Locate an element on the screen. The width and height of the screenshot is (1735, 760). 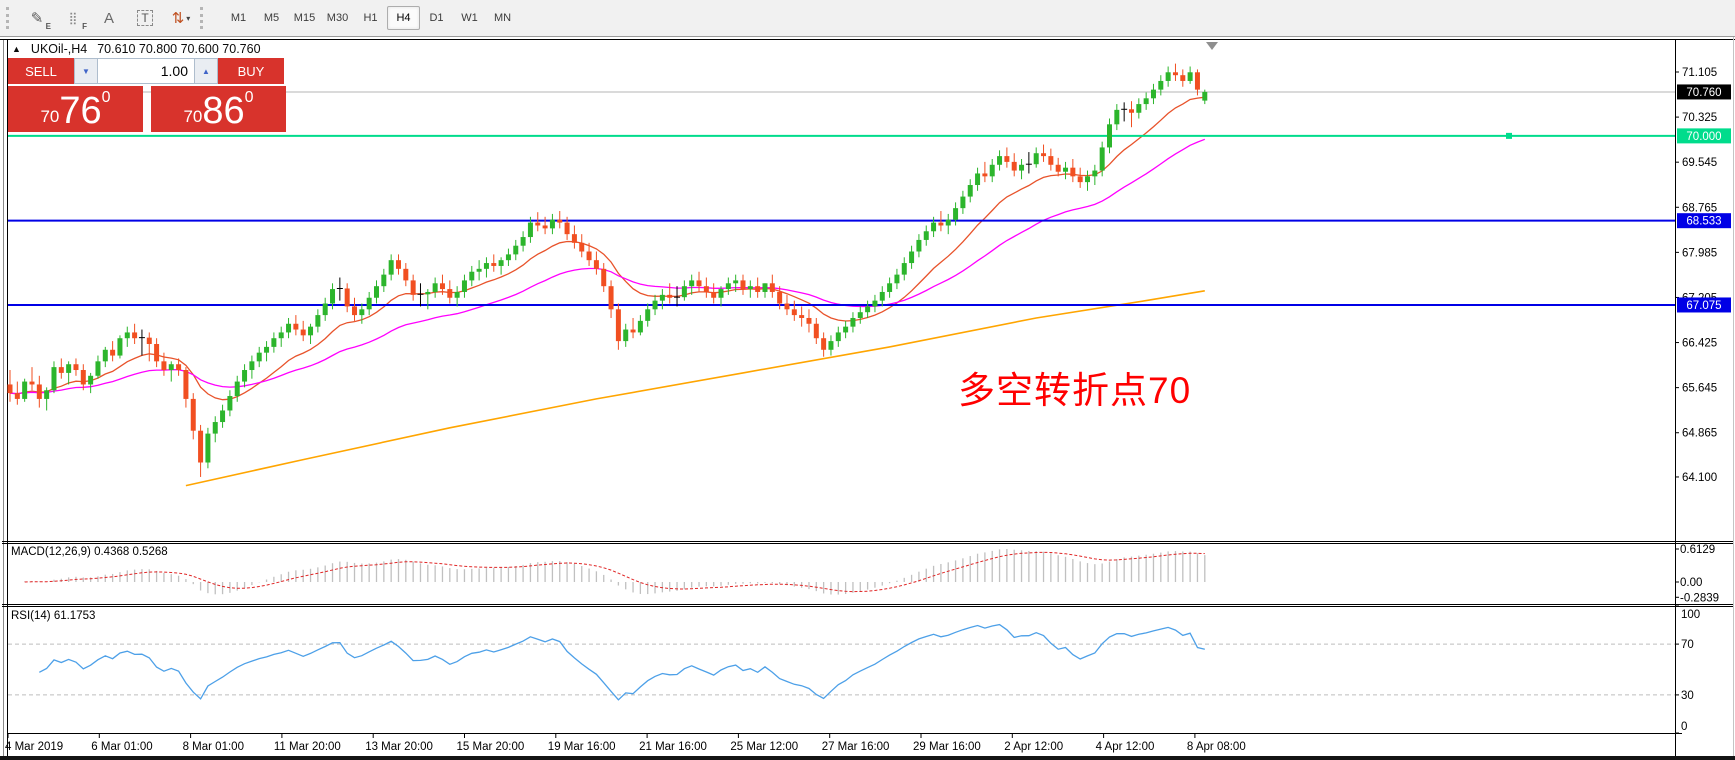
text-label-icon: A is located at coordinates (109, 18).